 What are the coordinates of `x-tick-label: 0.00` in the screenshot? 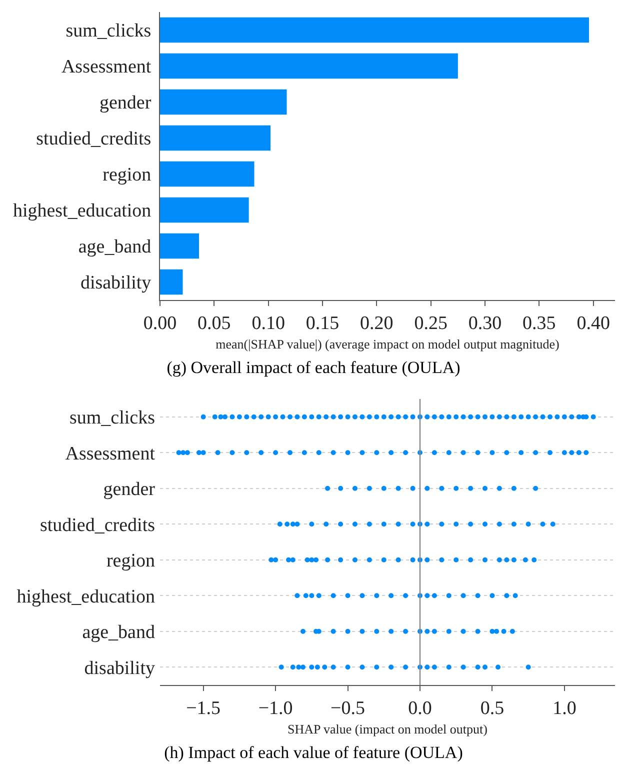 It's located at (160, 323).